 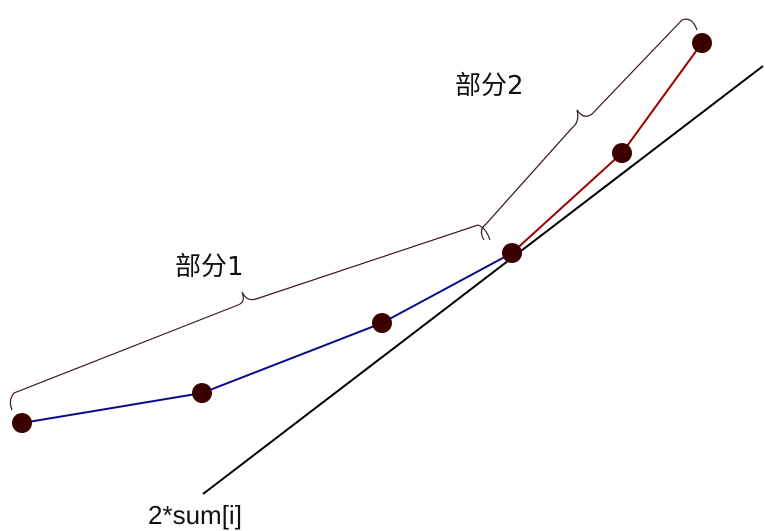 I want to click on part2-brace, so click(x=589, y=129).